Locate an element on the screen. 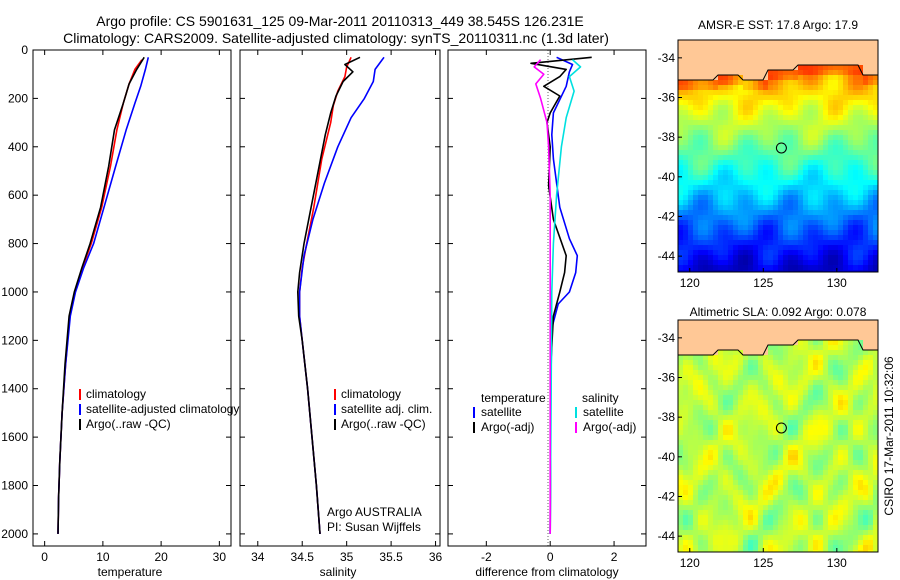 This screenshot has height=580, width=900. y-tick-label: -40 is located at coordinates (667, 457).